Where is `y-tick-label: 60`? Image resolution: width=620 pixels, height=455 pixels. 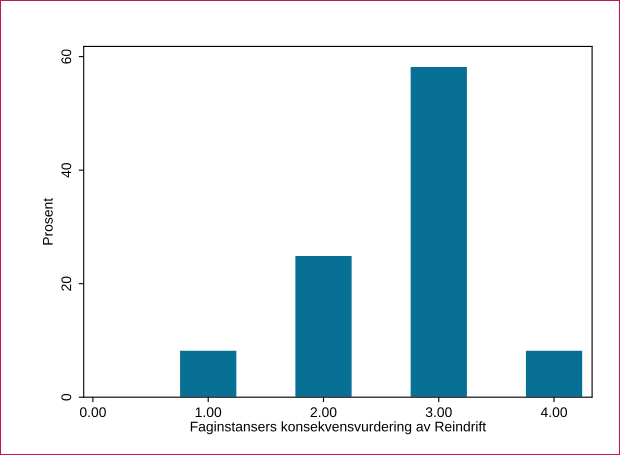
y-tick-label: 60 is located at coordinates (66, 56).